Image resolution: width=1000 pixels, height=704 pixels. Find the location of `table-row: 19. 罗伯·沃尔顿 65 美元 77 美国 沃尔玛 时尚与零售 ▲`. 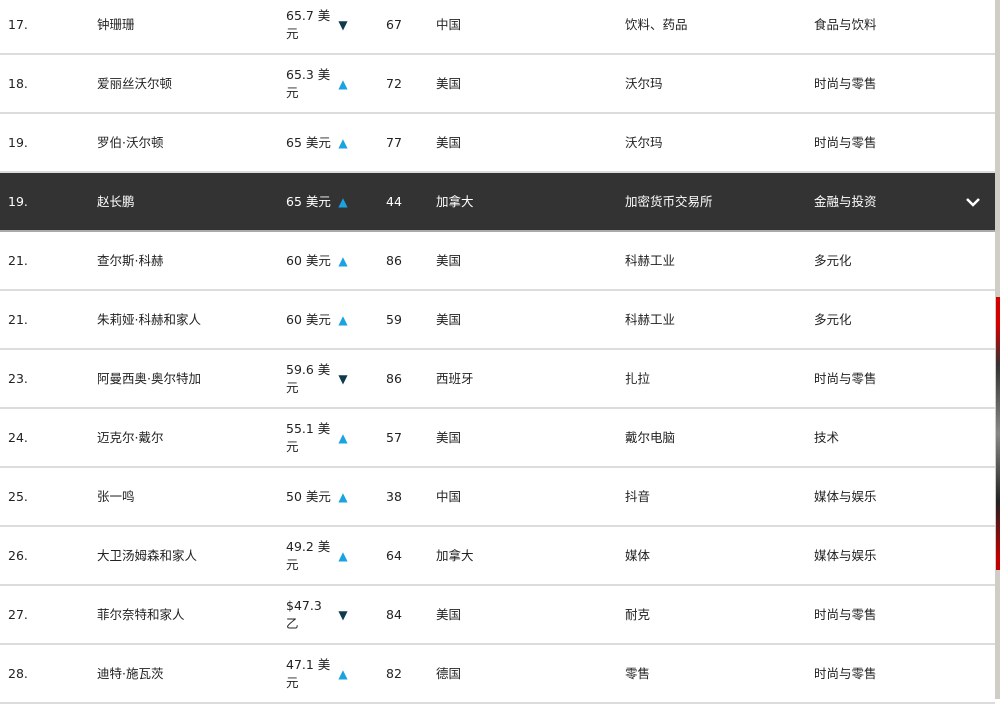

table-row: 19. 罗伯·沃尔顿 65 美元 77 美国 沃尔玛 时尚与零售 ▲ is located at coordinates (497, 143).